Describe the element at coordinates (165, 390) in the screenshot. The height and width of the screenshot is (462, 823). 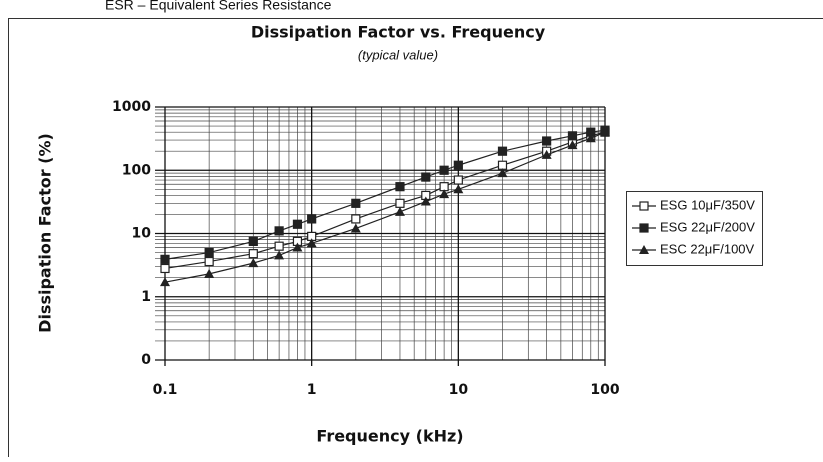
I see `x-tick-label: 0.1` at that location.